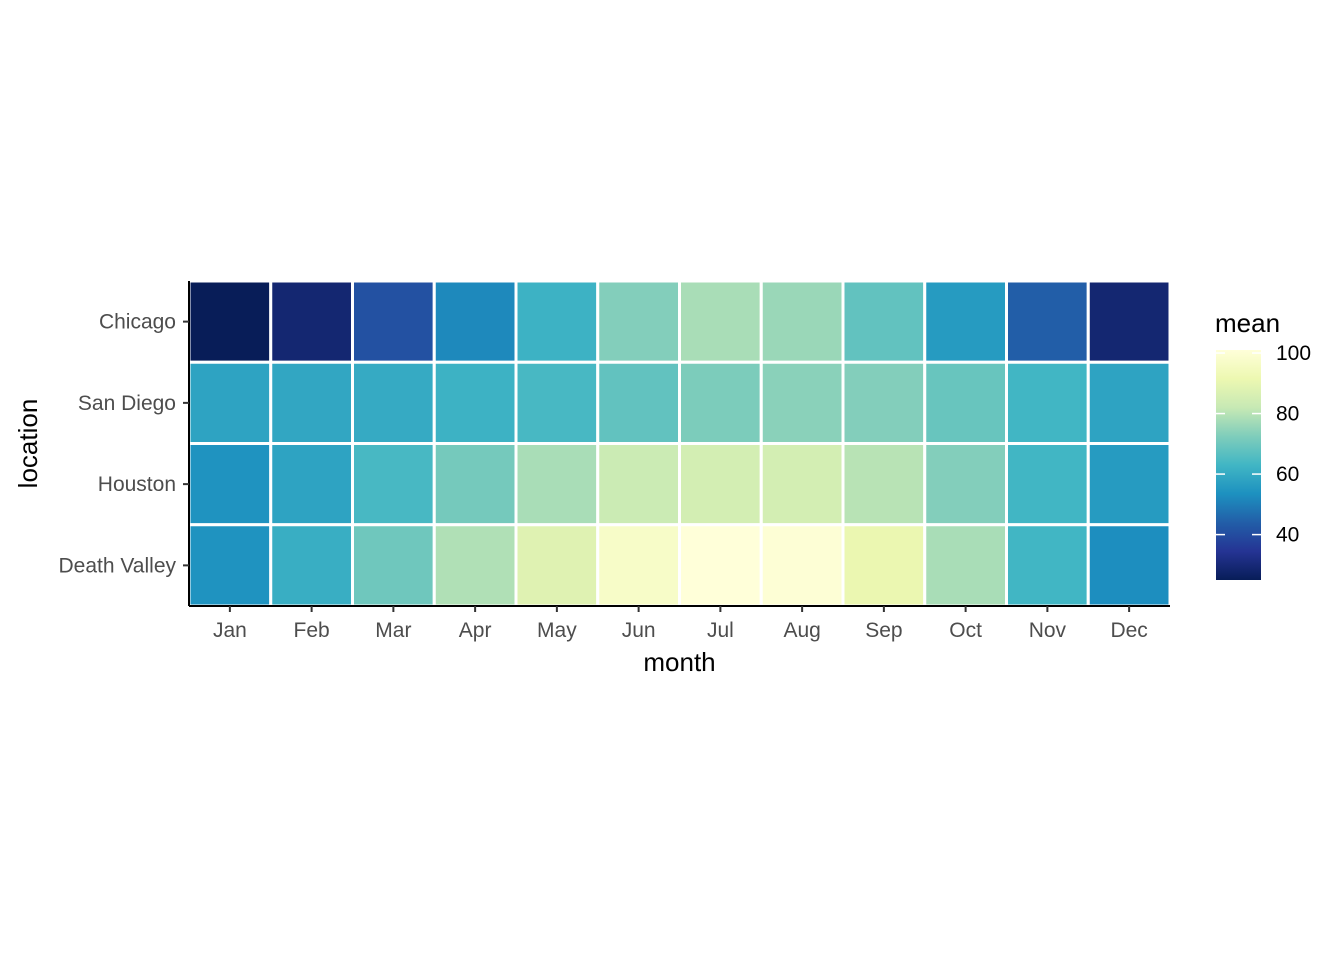  Describe the element at coordinates (312, 630) in the screenshot. I see `x-tick-label: Feb` at that location.